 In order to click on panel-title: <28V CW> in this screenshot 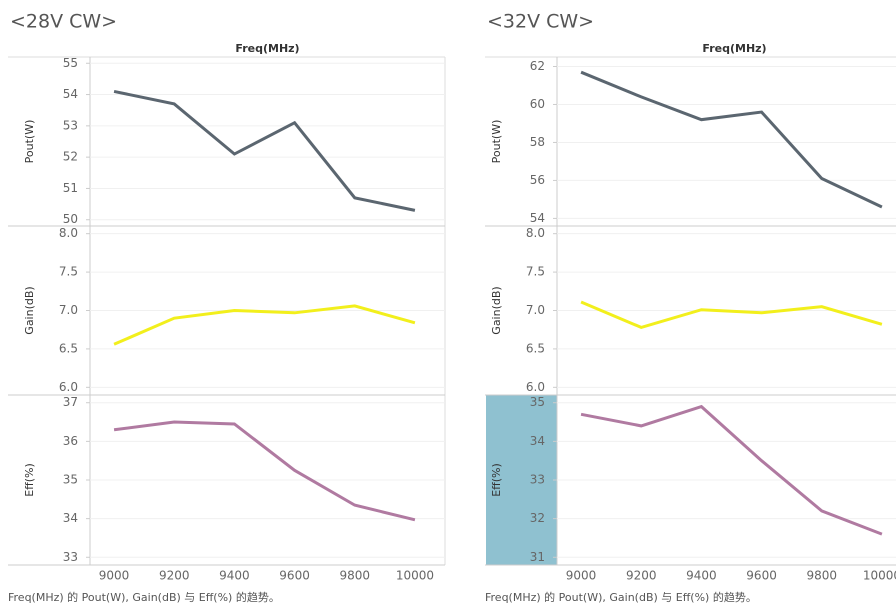, I will do `click(63, 22)`.